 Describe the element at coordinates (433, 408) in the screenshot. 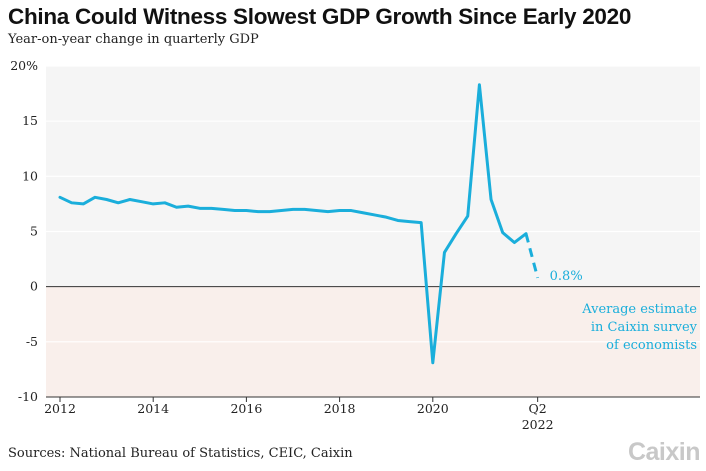

I see `x-tick-label: 2020` at that location.